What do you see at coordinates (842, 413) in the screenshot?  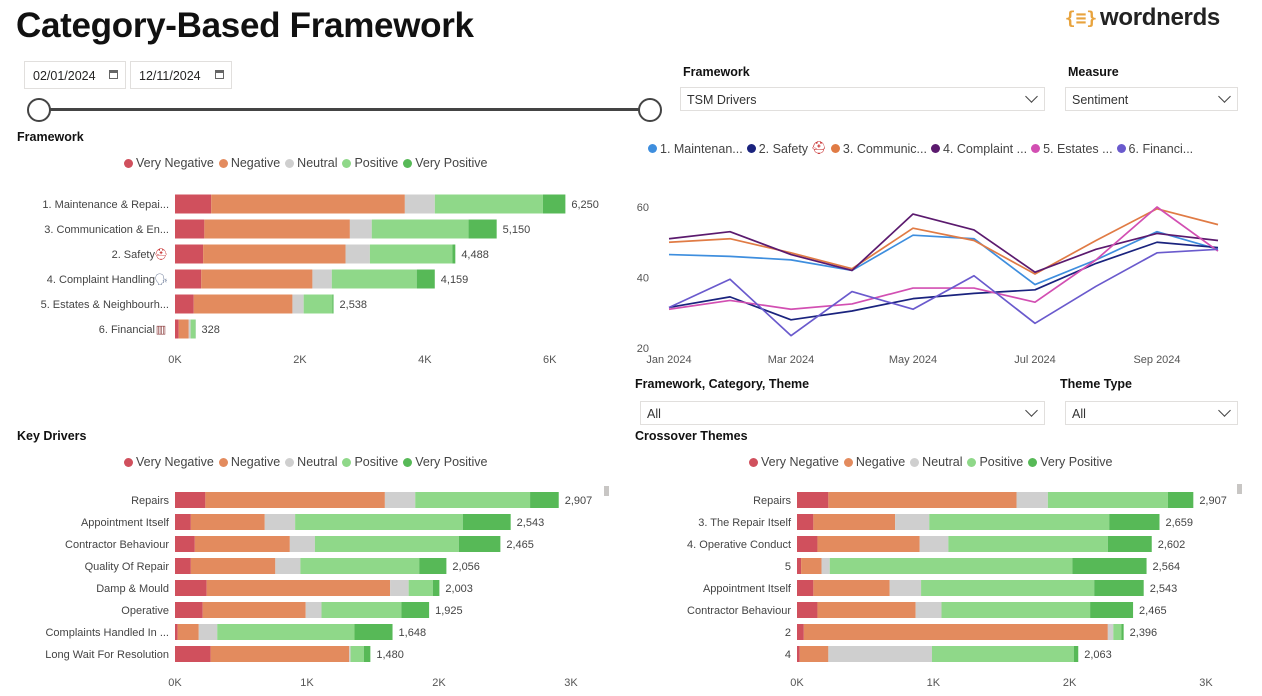 I see `category-dropdown: All` at bounding box center [842, 413].